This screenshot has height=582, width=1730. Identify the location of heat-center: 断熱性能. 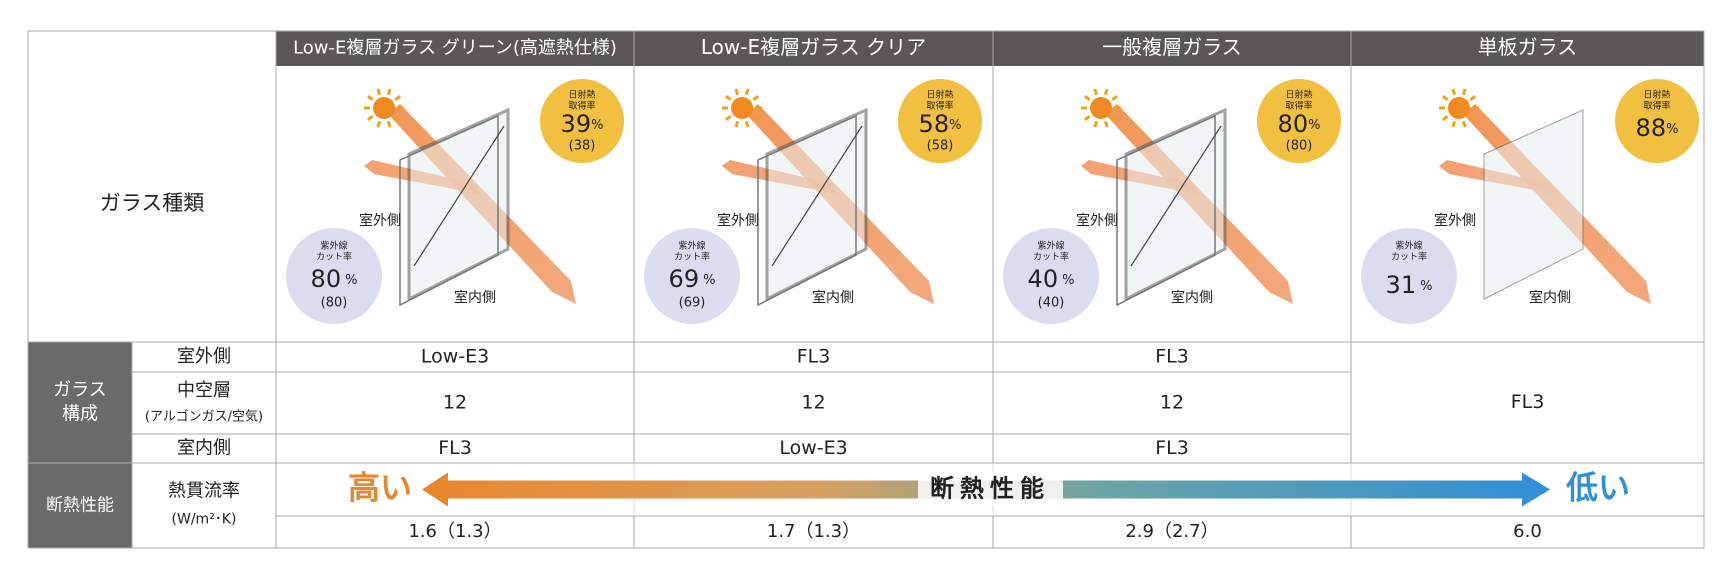
(990, 489).